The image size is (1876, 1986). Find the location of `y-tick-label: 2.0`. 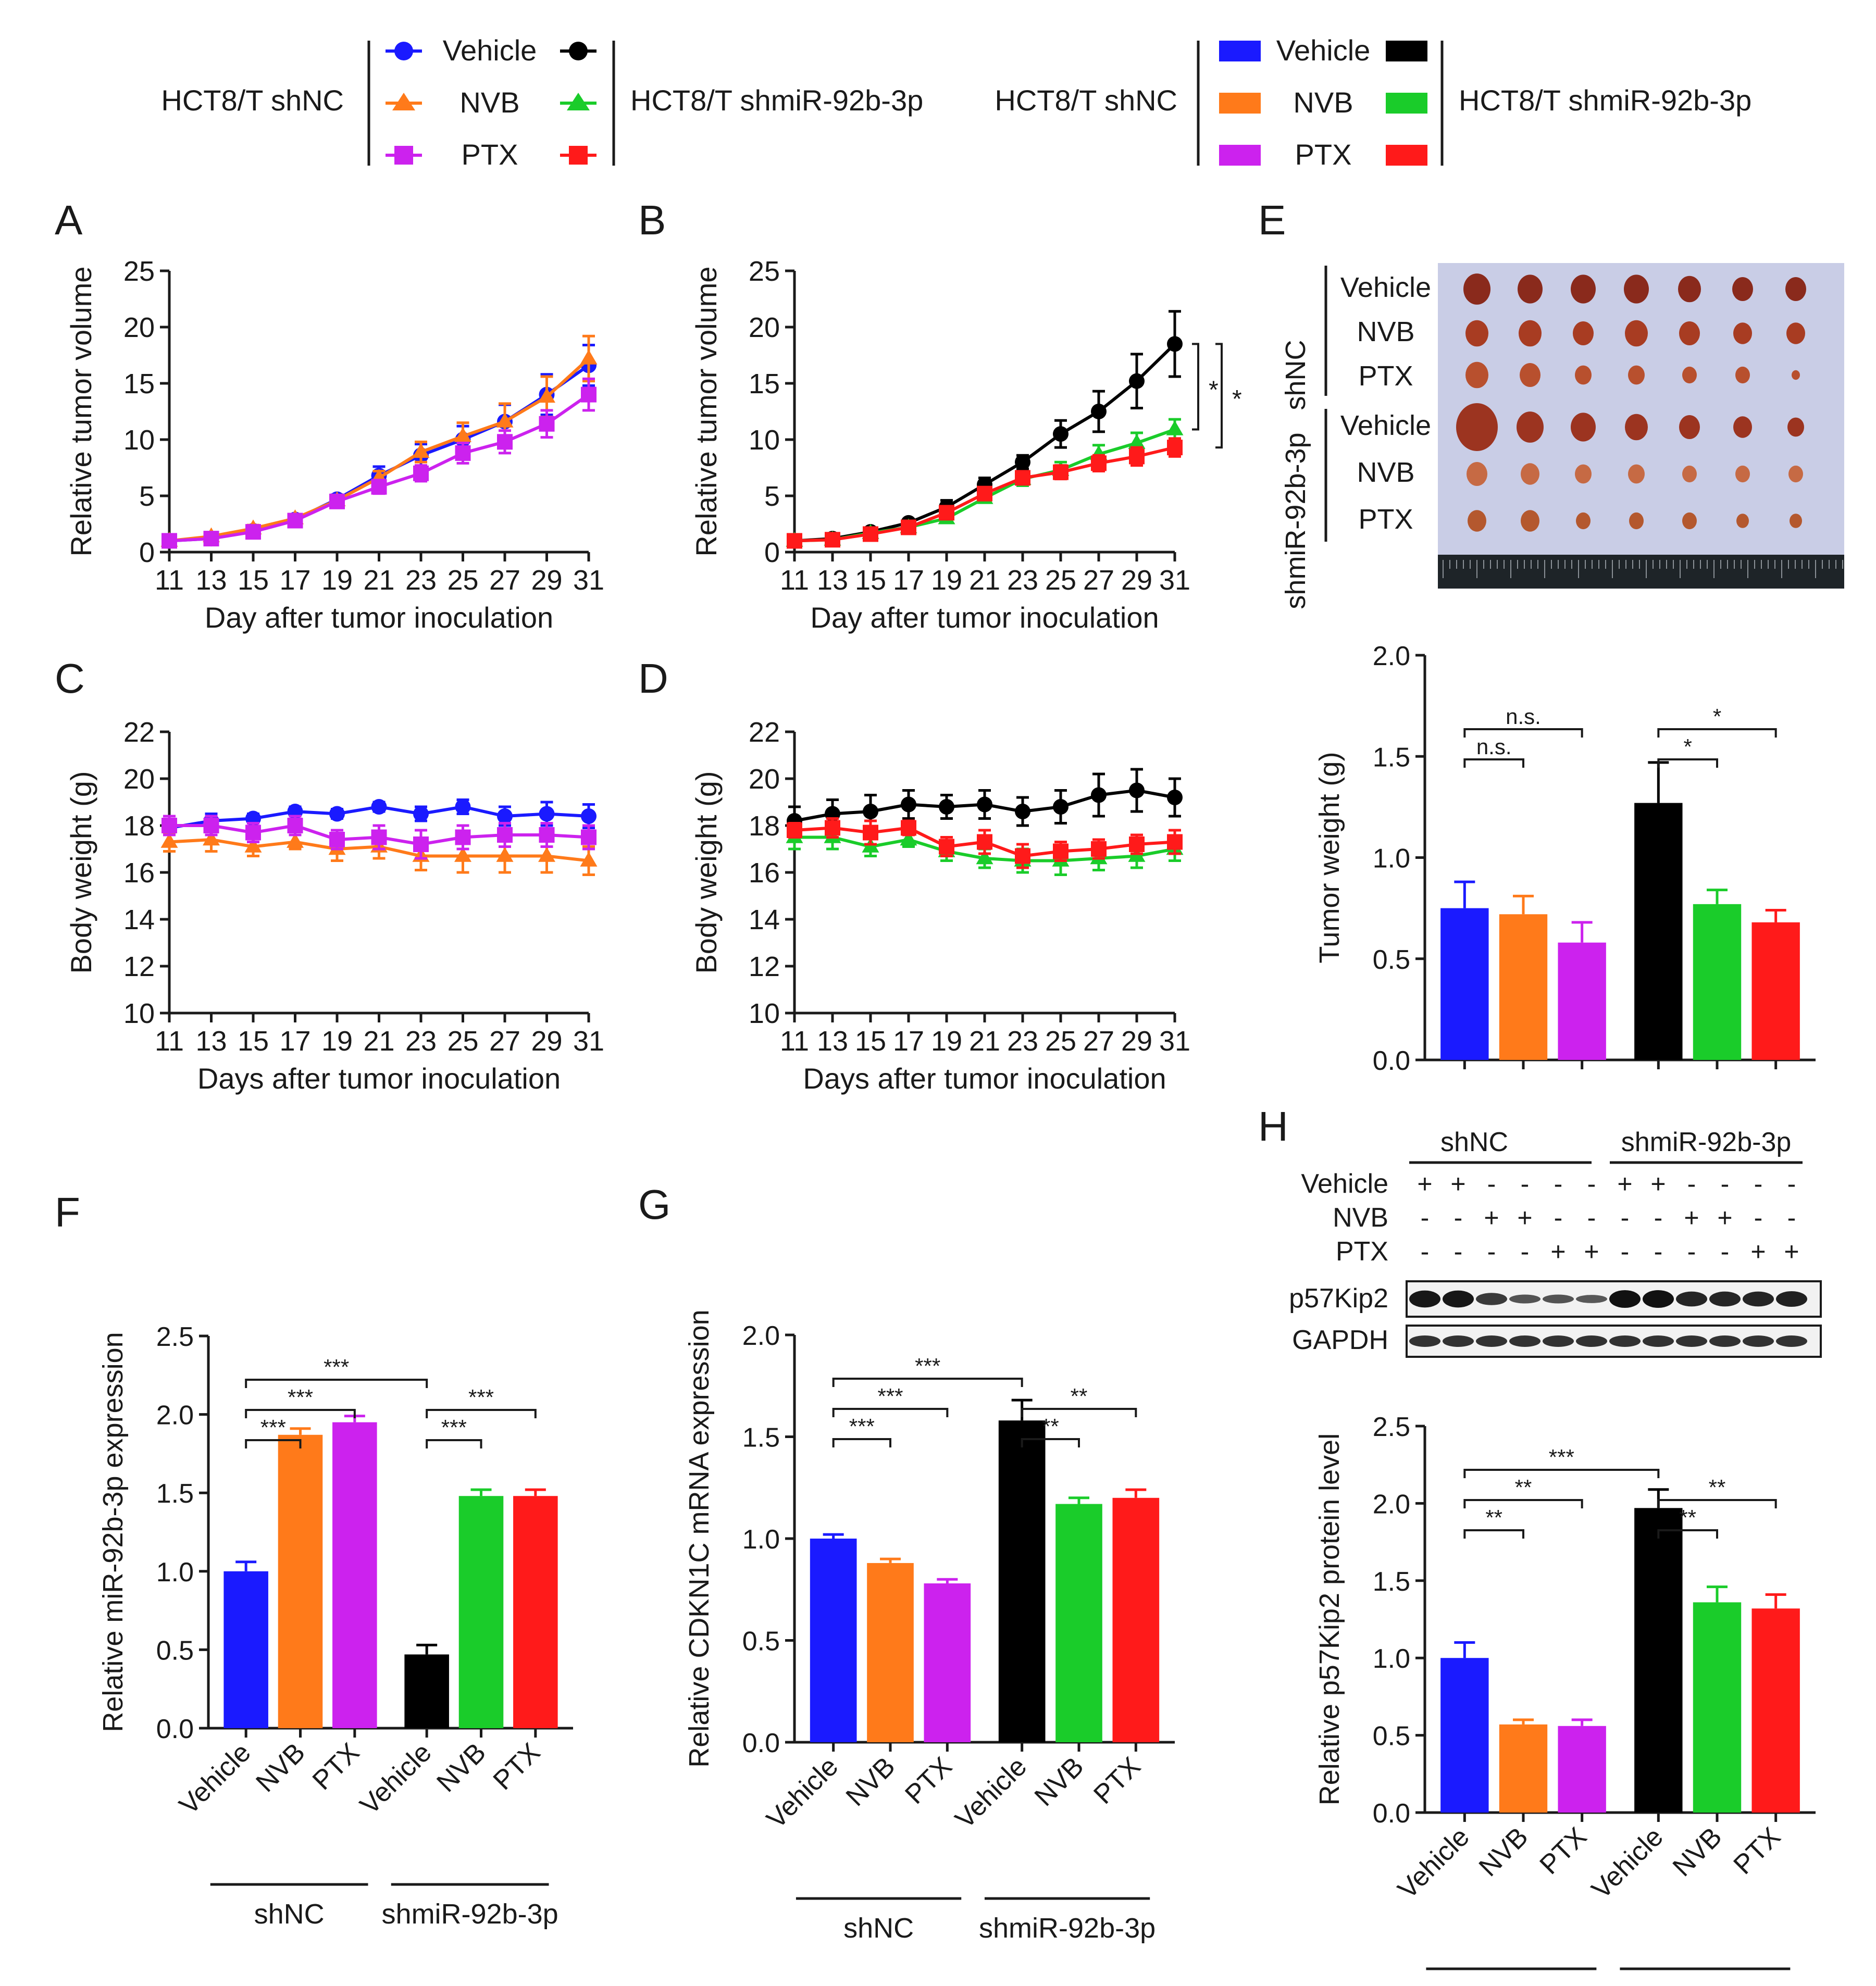

y-tick-label: 2.0 is located at coordinates (761, 1336).